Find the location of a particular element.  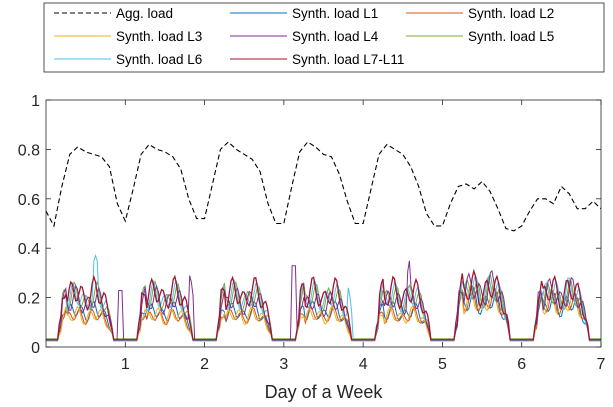

x-tick-label: 7 is located at coordinates (601, 364).